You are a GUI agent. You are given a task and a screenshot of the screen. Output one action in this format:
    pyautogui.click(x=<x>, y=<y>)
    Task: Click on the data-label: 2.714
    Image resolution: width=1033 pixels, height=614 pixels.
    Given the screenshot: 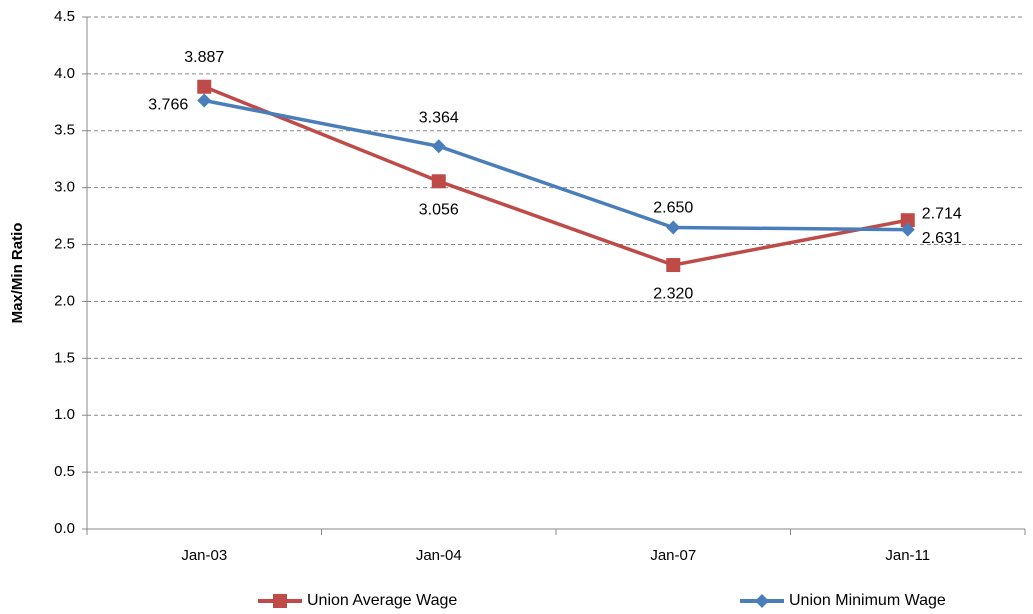 What is the action you would take?
    pyautogui.click(x=942, y=213)
    